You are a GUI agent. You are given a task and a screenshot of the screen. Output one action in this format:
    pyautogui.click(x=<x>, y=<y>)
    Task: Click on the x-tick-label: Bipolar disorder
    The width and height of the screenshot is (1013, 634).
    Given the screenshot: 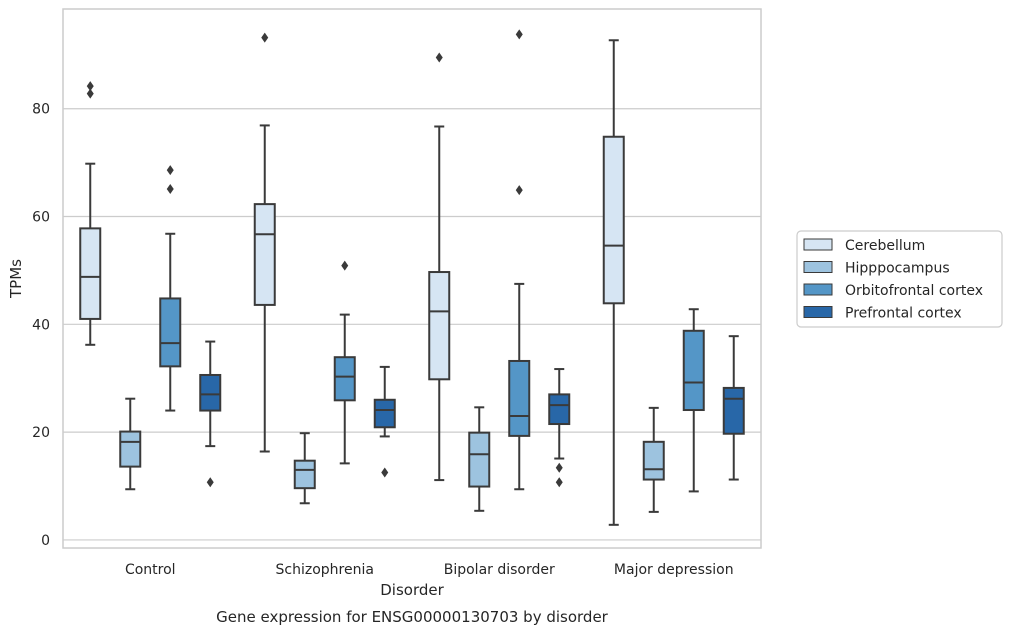 What is the action you would take?
    pyautogui.click(x=499, y=570)
    